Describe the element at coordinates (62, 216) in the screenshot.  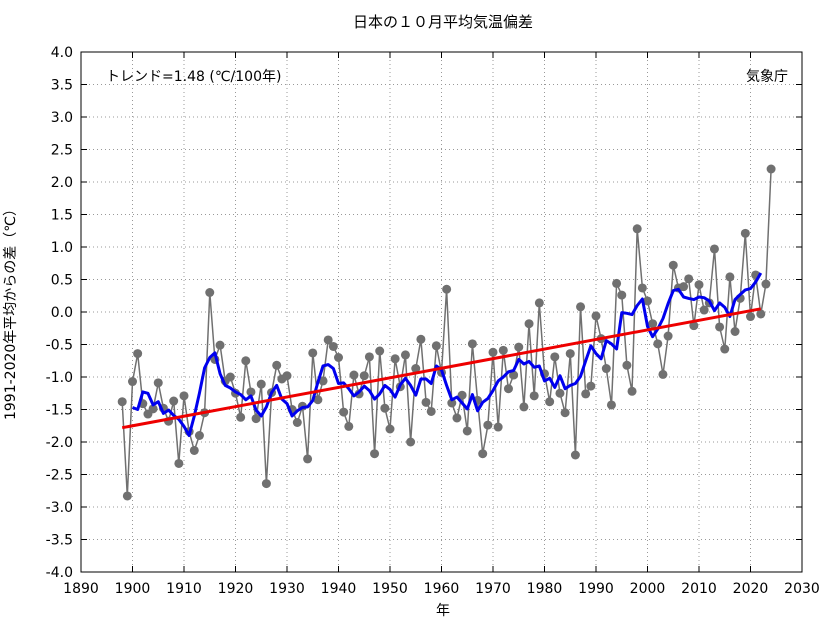
I see `y-tick-label: 1.5` at that location.